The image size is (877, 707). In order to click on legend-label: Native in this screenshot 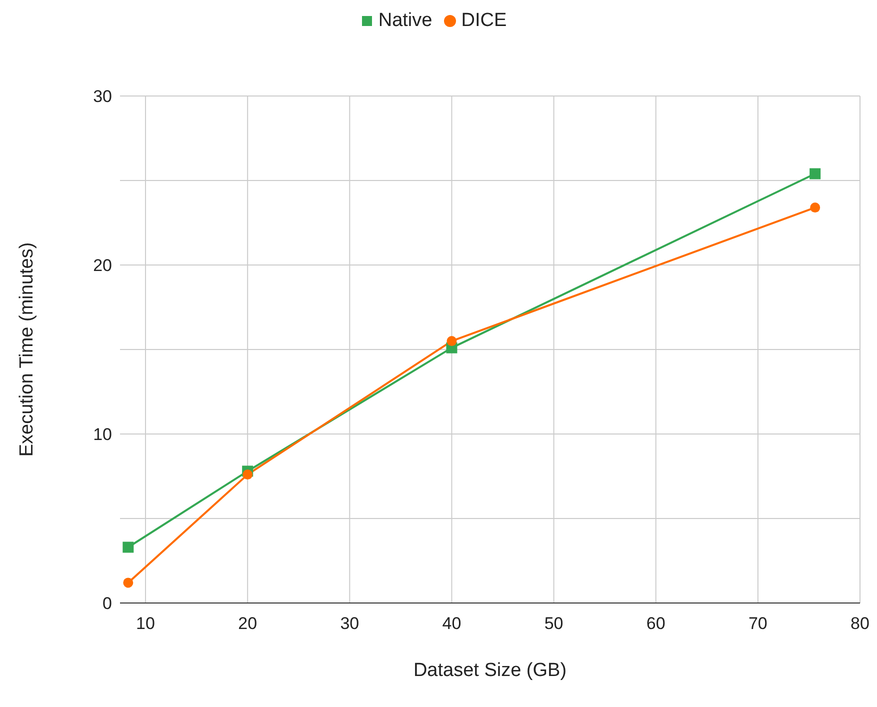, I will do `click(404, 21)`.